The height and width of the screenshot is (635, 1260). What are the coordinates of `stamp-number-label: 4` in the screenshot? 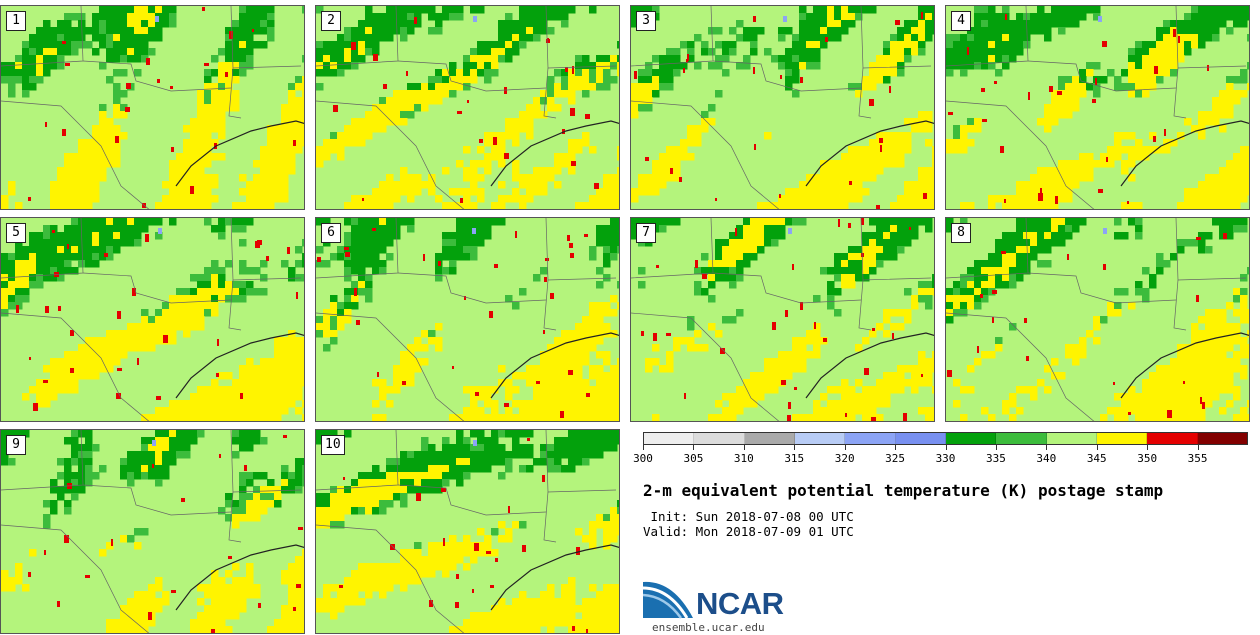 It's located at (961, 21).